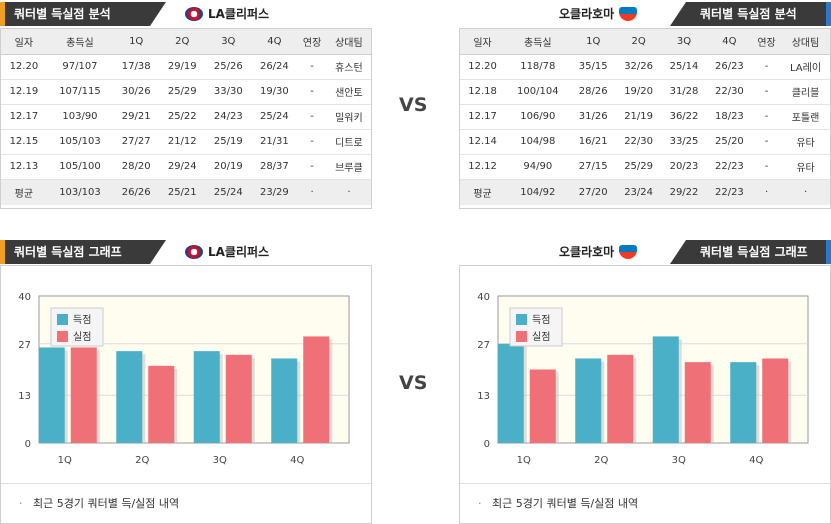 The height and width of the screenshot is (524, 831). I want to click on cell-date: 평균, so click(483, 192).